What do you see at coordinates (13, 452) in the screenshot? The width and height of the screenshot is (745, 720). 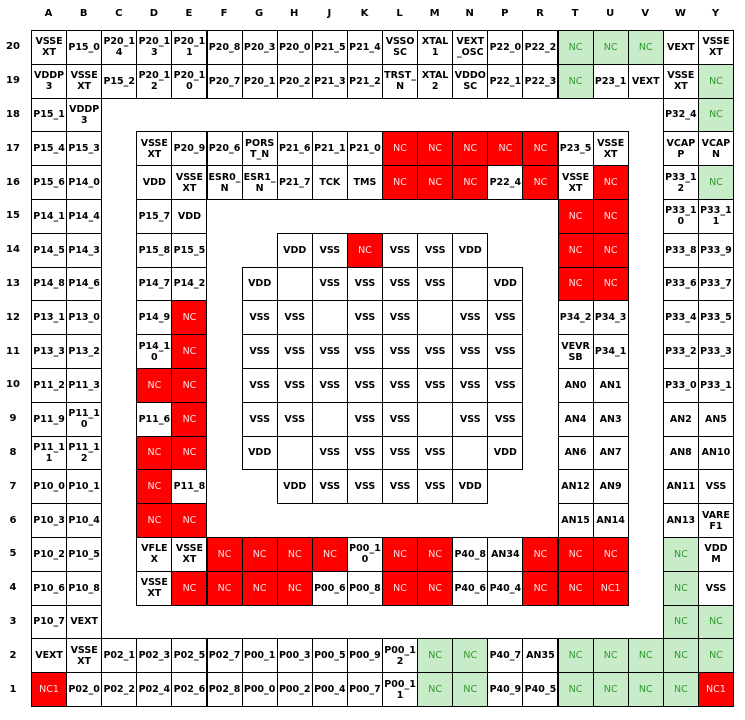 I see `row-label: 8` at bounding box center [13, 452].